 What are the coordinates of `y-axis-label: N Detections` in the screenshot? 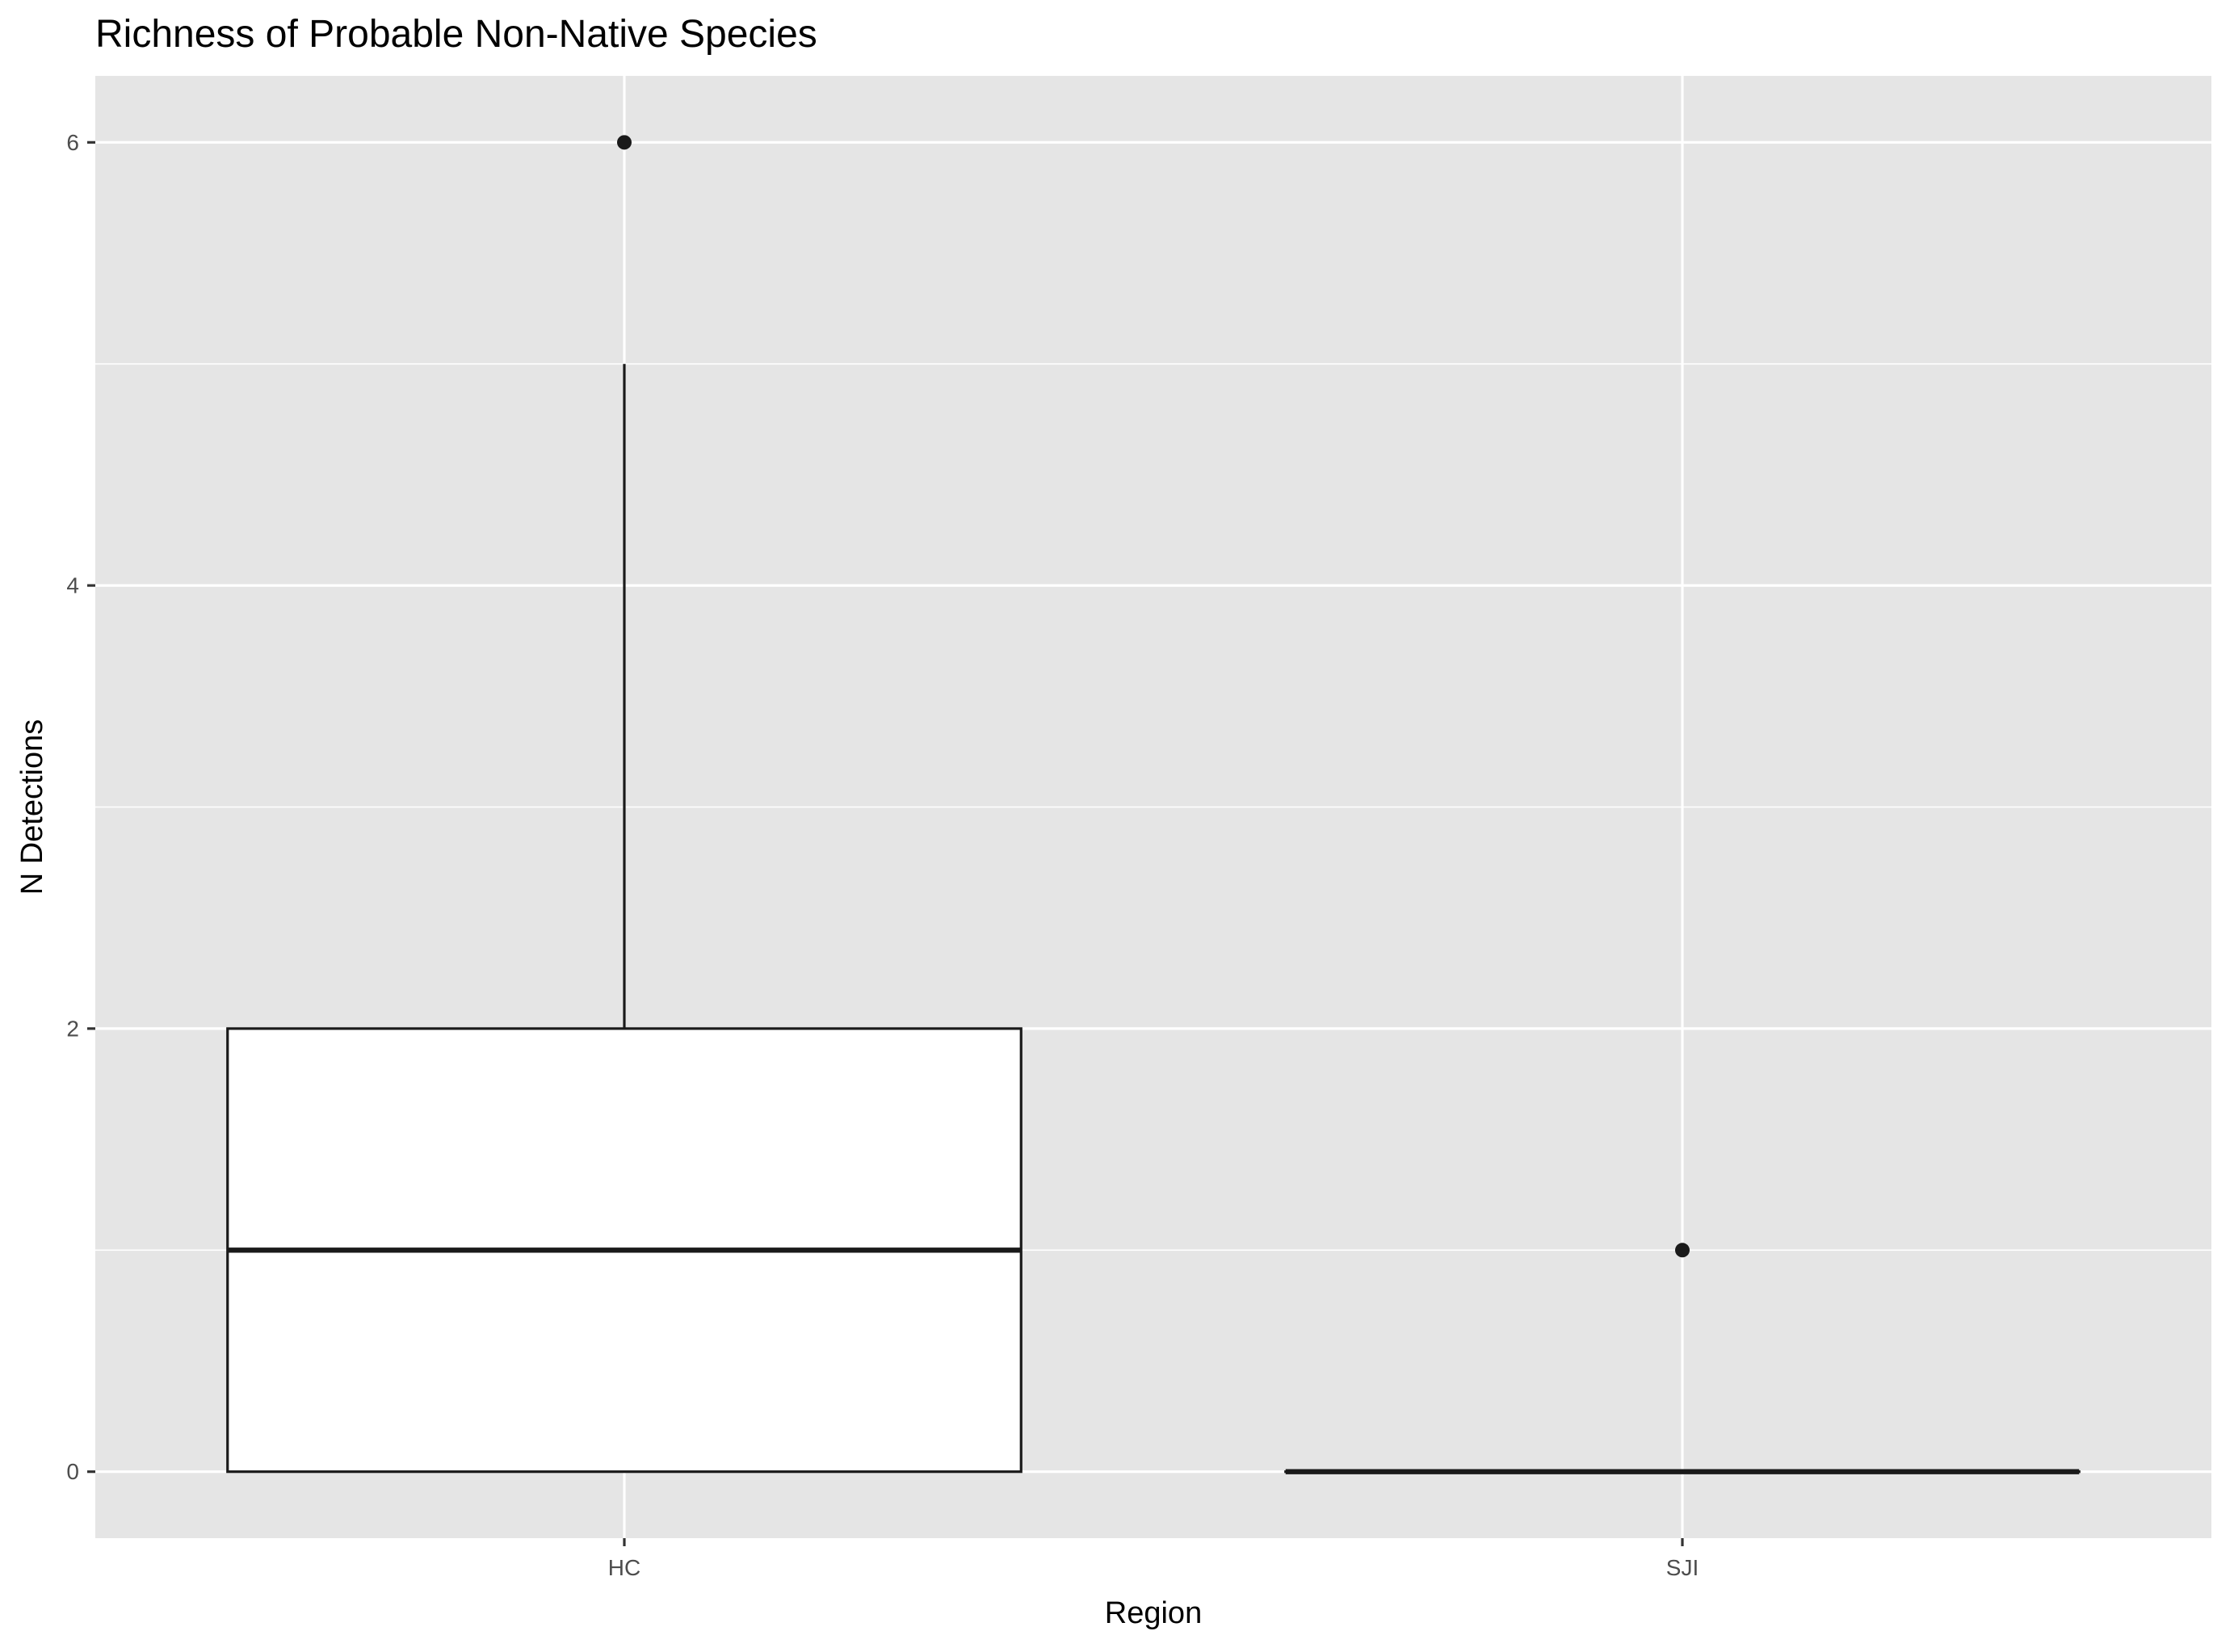 It's located at (32, 807).